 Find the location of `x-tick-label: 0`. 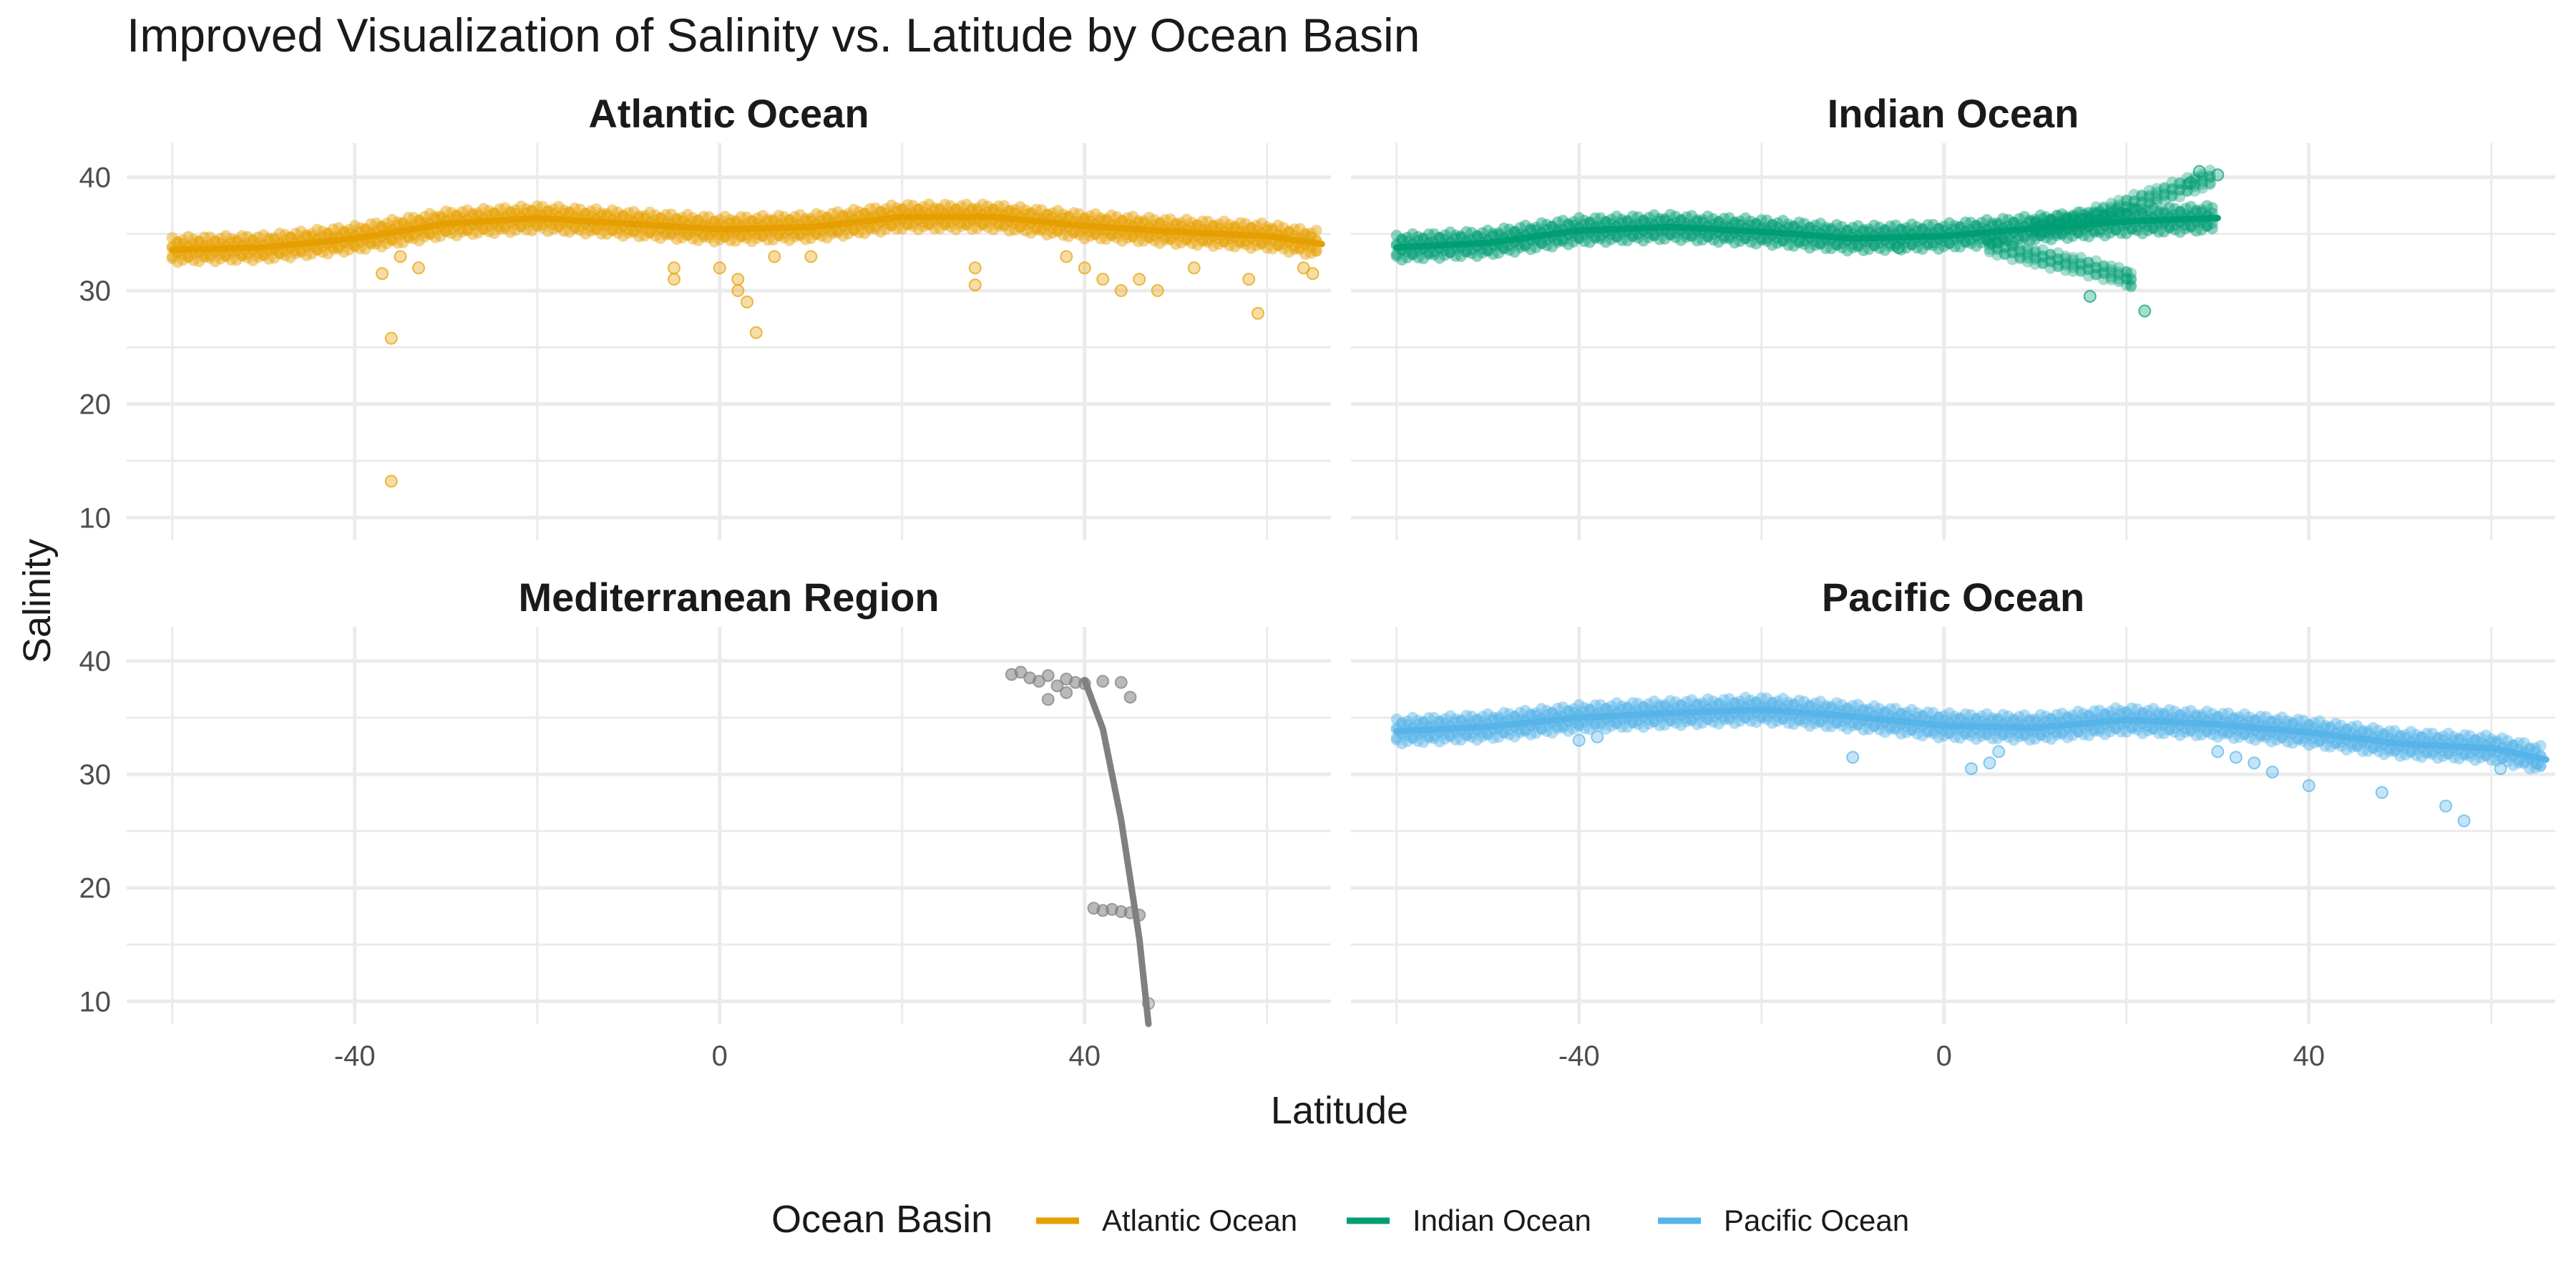

x-tick-label: 0 is located at coordinates (720, 1056).